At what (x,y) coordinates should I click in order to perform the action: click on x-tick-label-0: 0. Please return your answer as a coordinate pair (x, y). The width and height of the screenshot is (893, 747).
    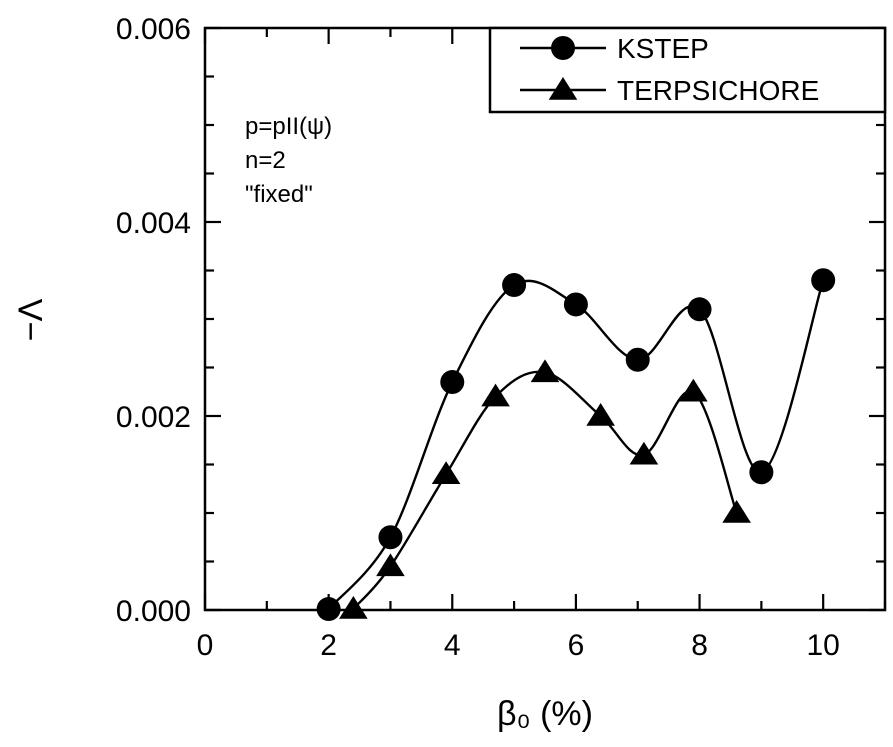
    Looking at the image, I should click on (205, 645).